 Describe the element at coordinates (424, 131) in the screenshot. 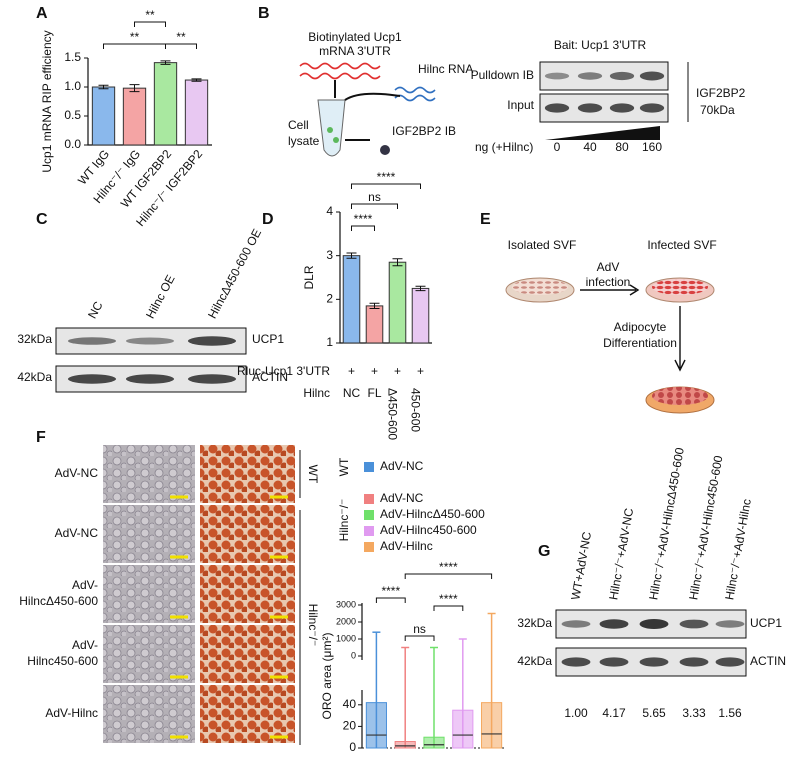

I see `ib-label: IGF2BP2 IB` at that location.